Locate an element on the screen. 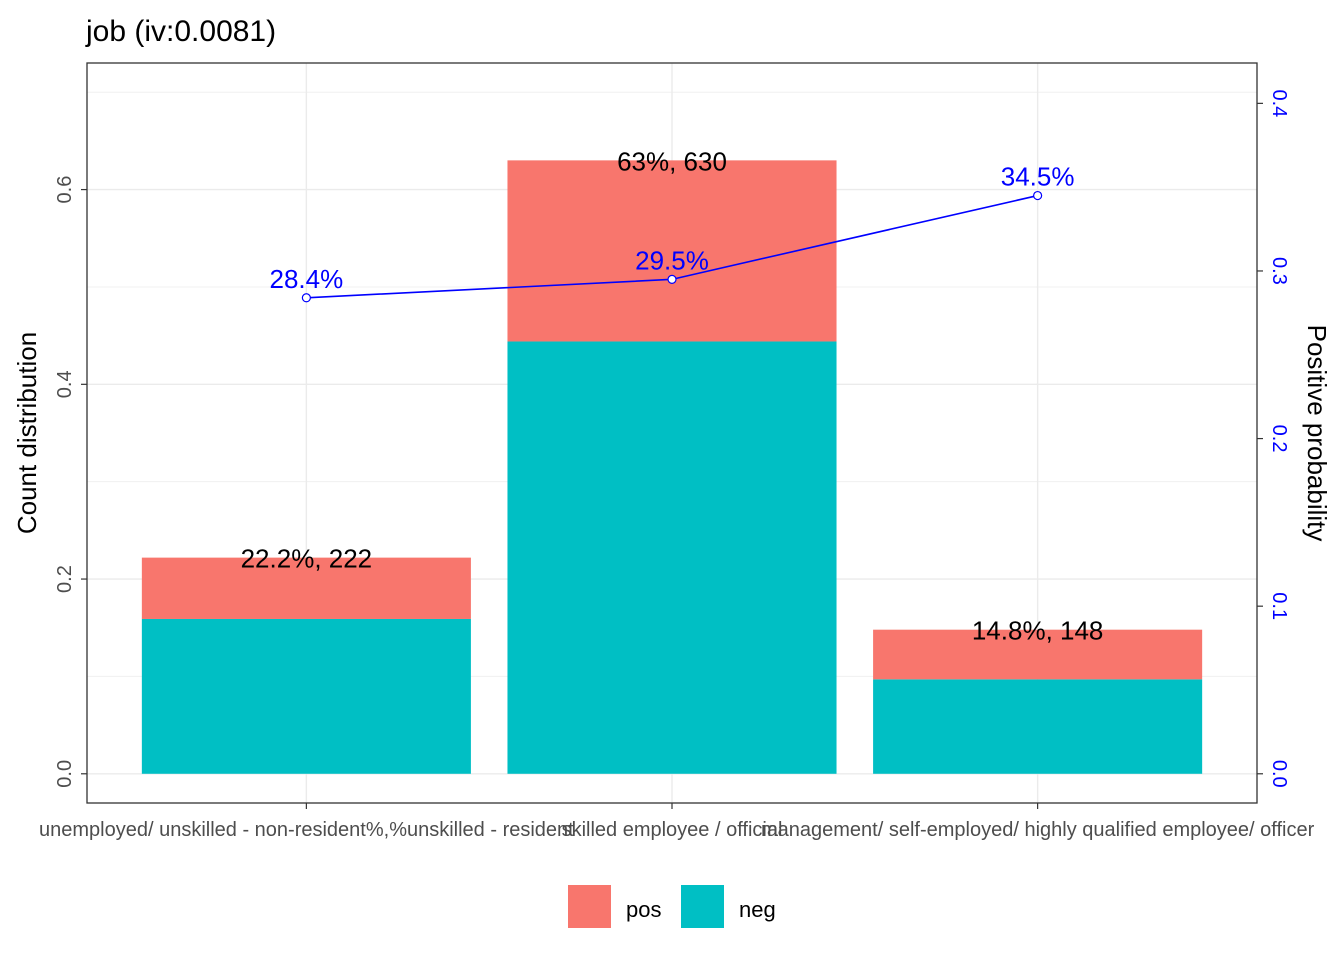 Image resolution: width=1344 pixels, height=960 pixels. y-tick-label-right: 0.1 is located at coordinates (1279, 606).